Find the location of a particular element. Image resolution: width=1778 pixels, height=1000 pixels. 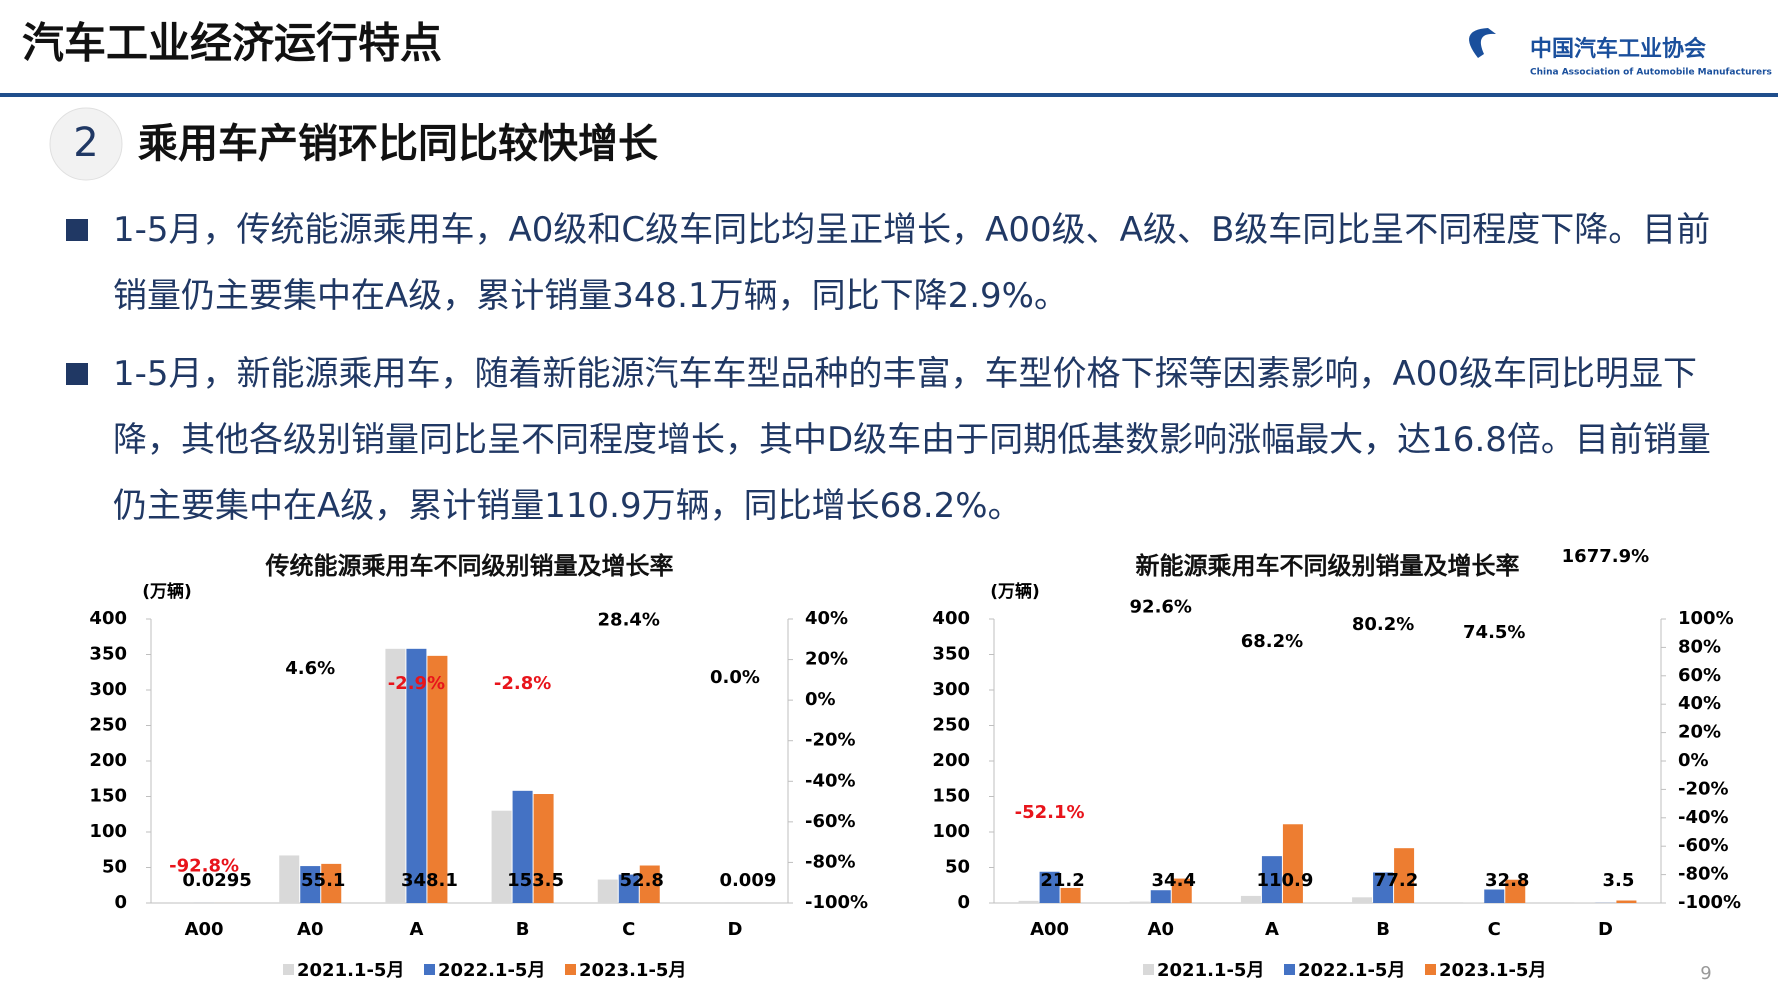

y-tick-label: 250 is located at coordinates (951, 725).